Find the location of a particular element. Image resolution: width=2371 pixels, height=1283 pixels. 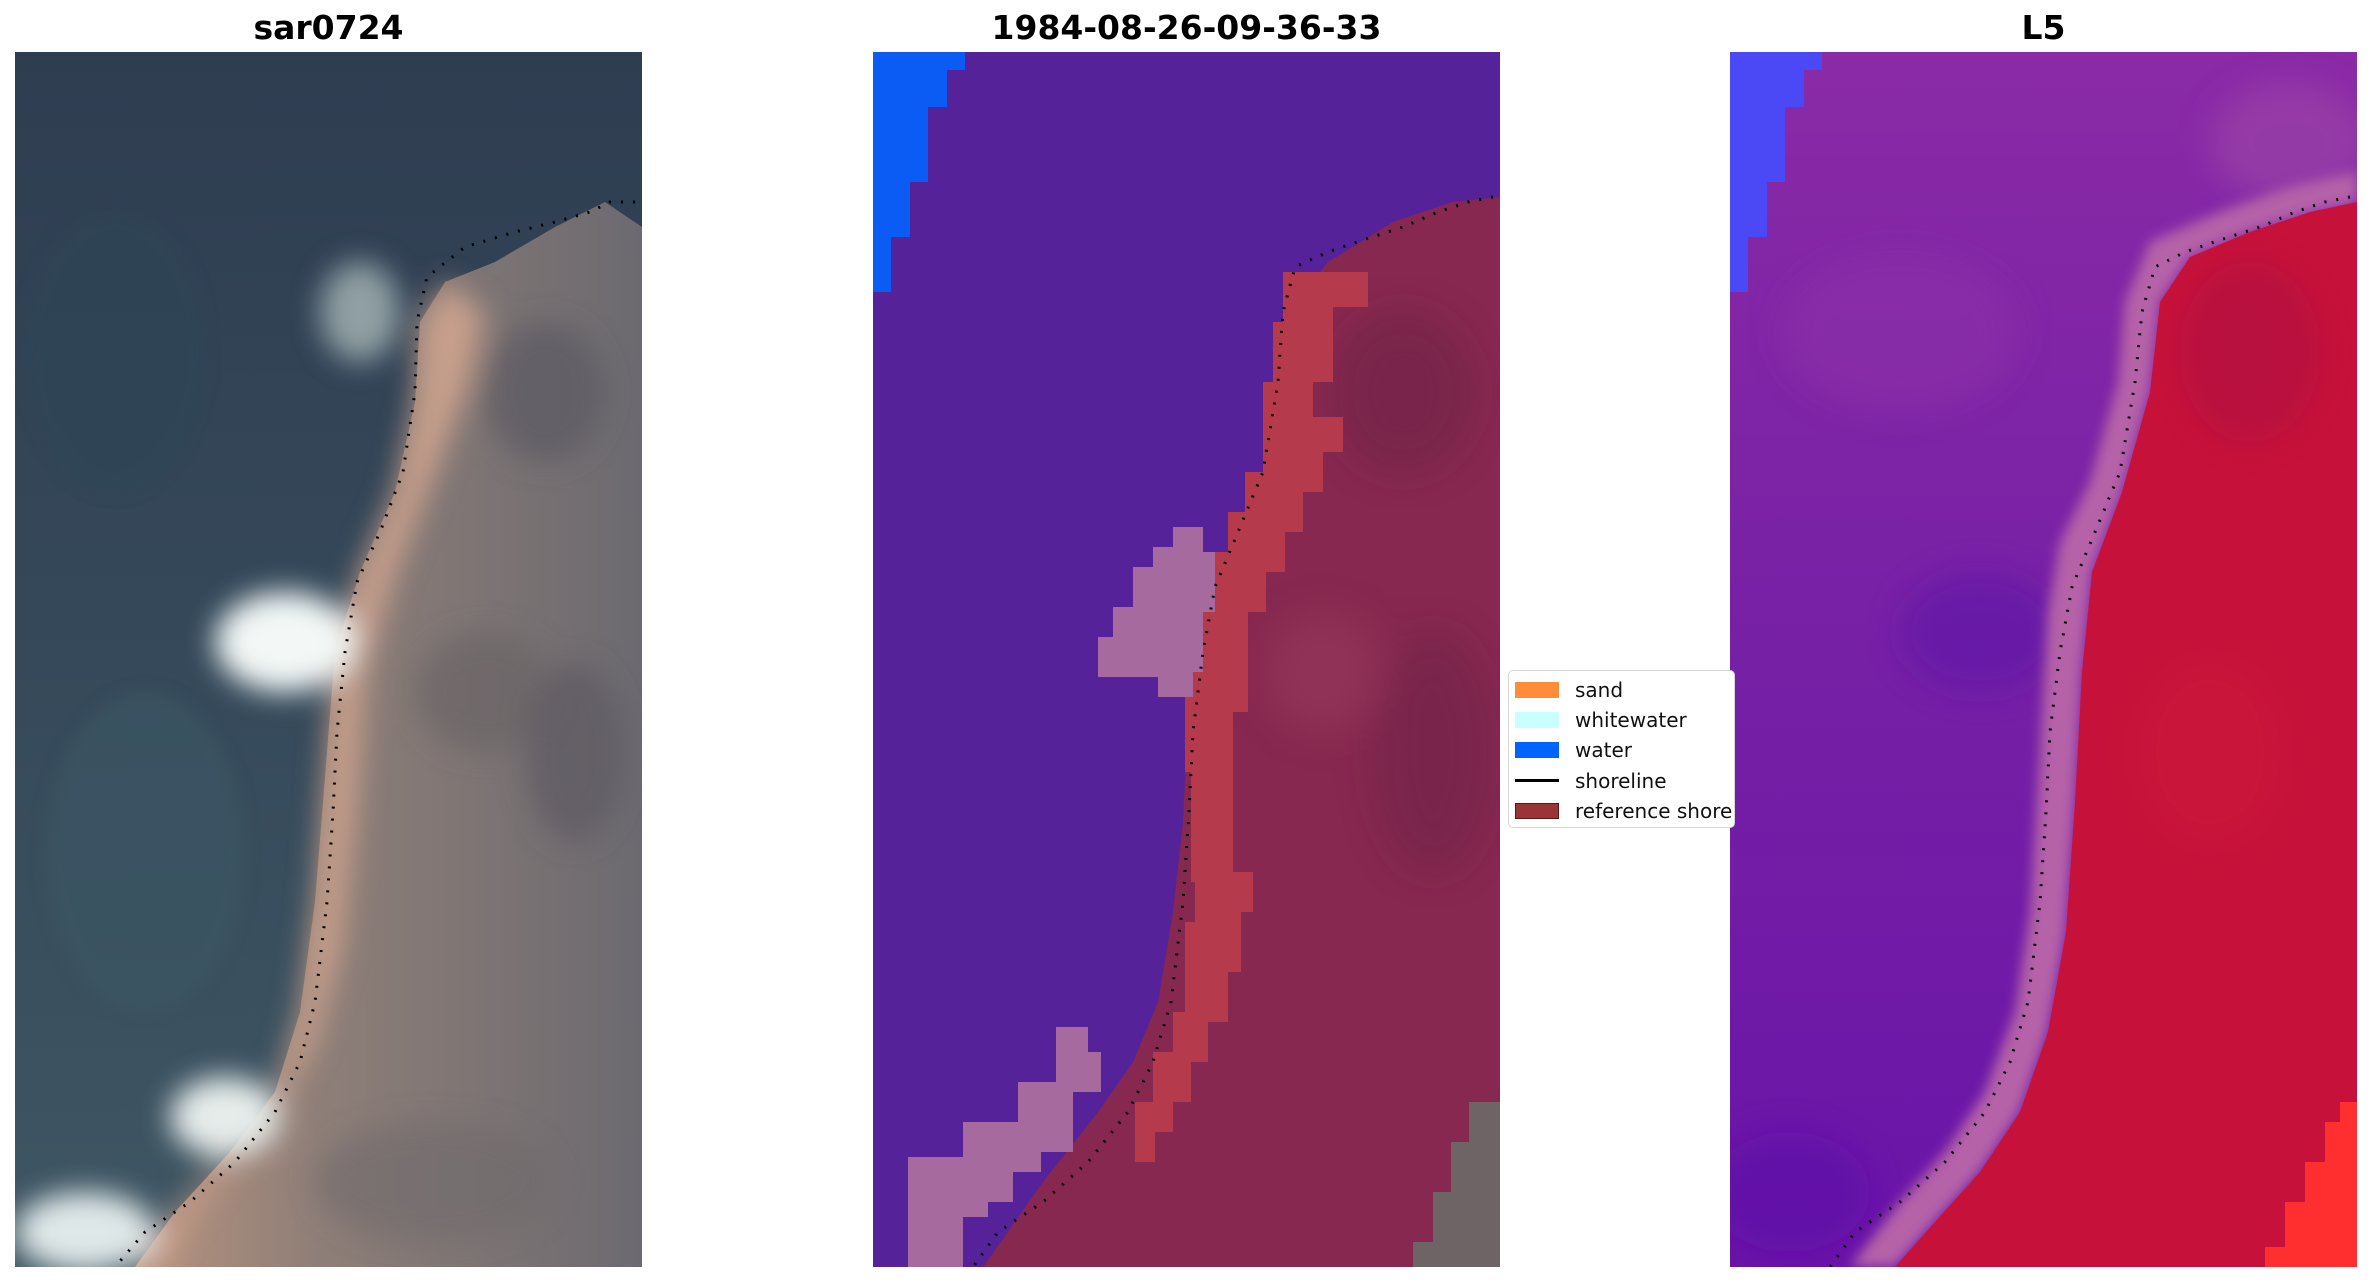

legend-item-shoreline: shoreline is located at coordinates (1621, 781).